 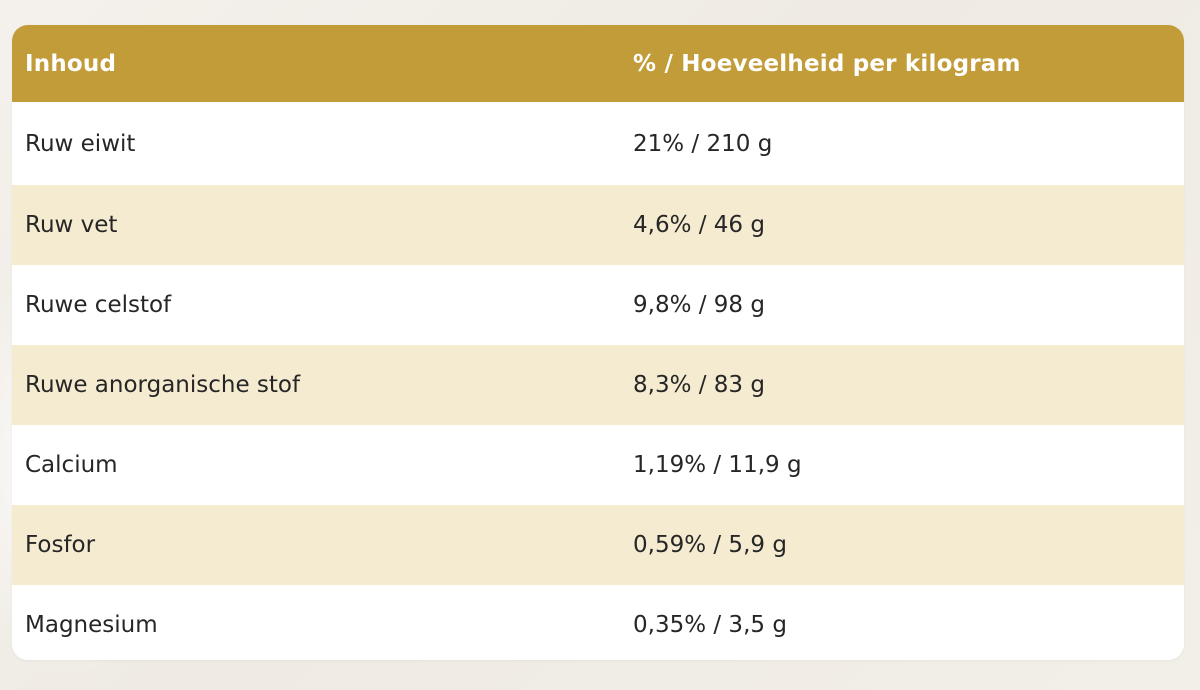 I want to click on table-row: Fosfor 0,59% / 5,9 g, so click(x=598, y=545).